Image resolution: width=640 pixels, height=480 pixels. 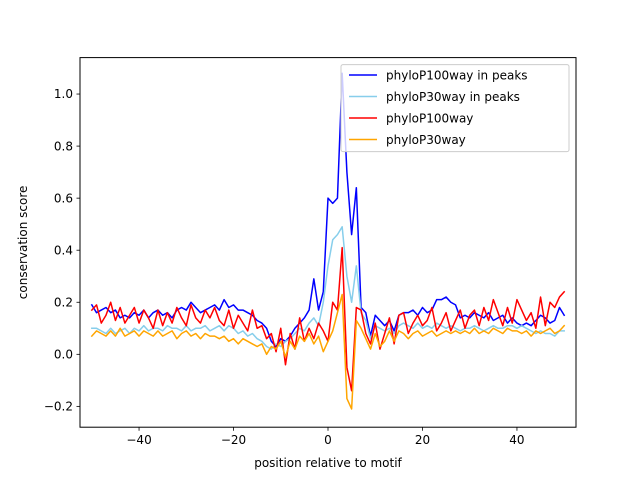 What do you see at coordinates (422, 440) in the screenshot?
I see `x-tick-label: 20` at bounding box center [422, 440].